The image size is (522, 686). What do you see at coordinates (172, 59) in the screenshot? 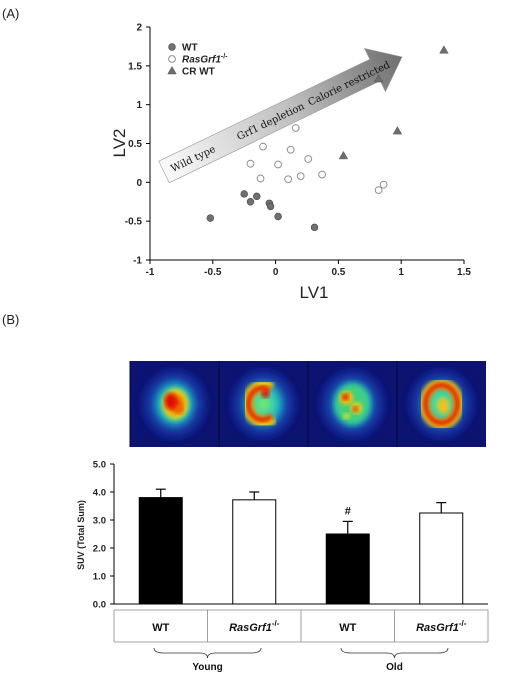
I see `legend-rasgrf1-marker` at bounding box center [172, 59].